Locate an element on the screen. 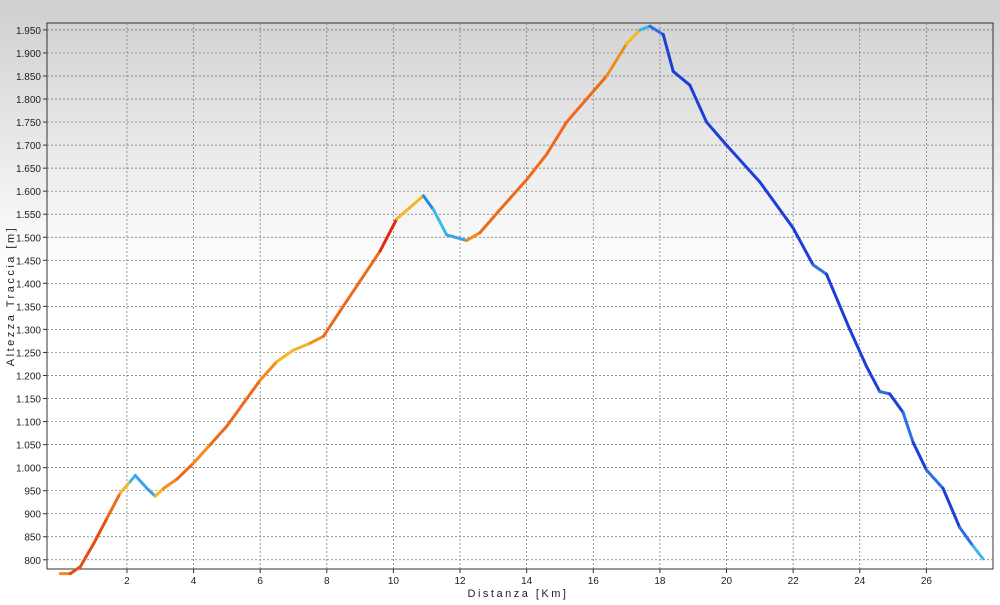  y-tick-label: 1.100 is located at coordinates (28, 423).